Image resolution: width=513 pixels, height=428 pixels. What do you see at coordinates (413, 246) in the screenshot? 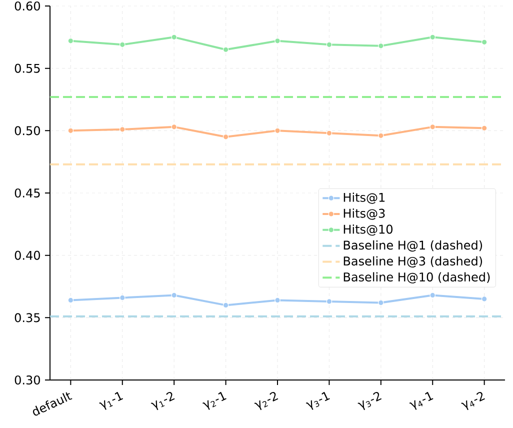
I see `legend-label: Baseline H@1 (dashed)` at bounding box center [413, 246].